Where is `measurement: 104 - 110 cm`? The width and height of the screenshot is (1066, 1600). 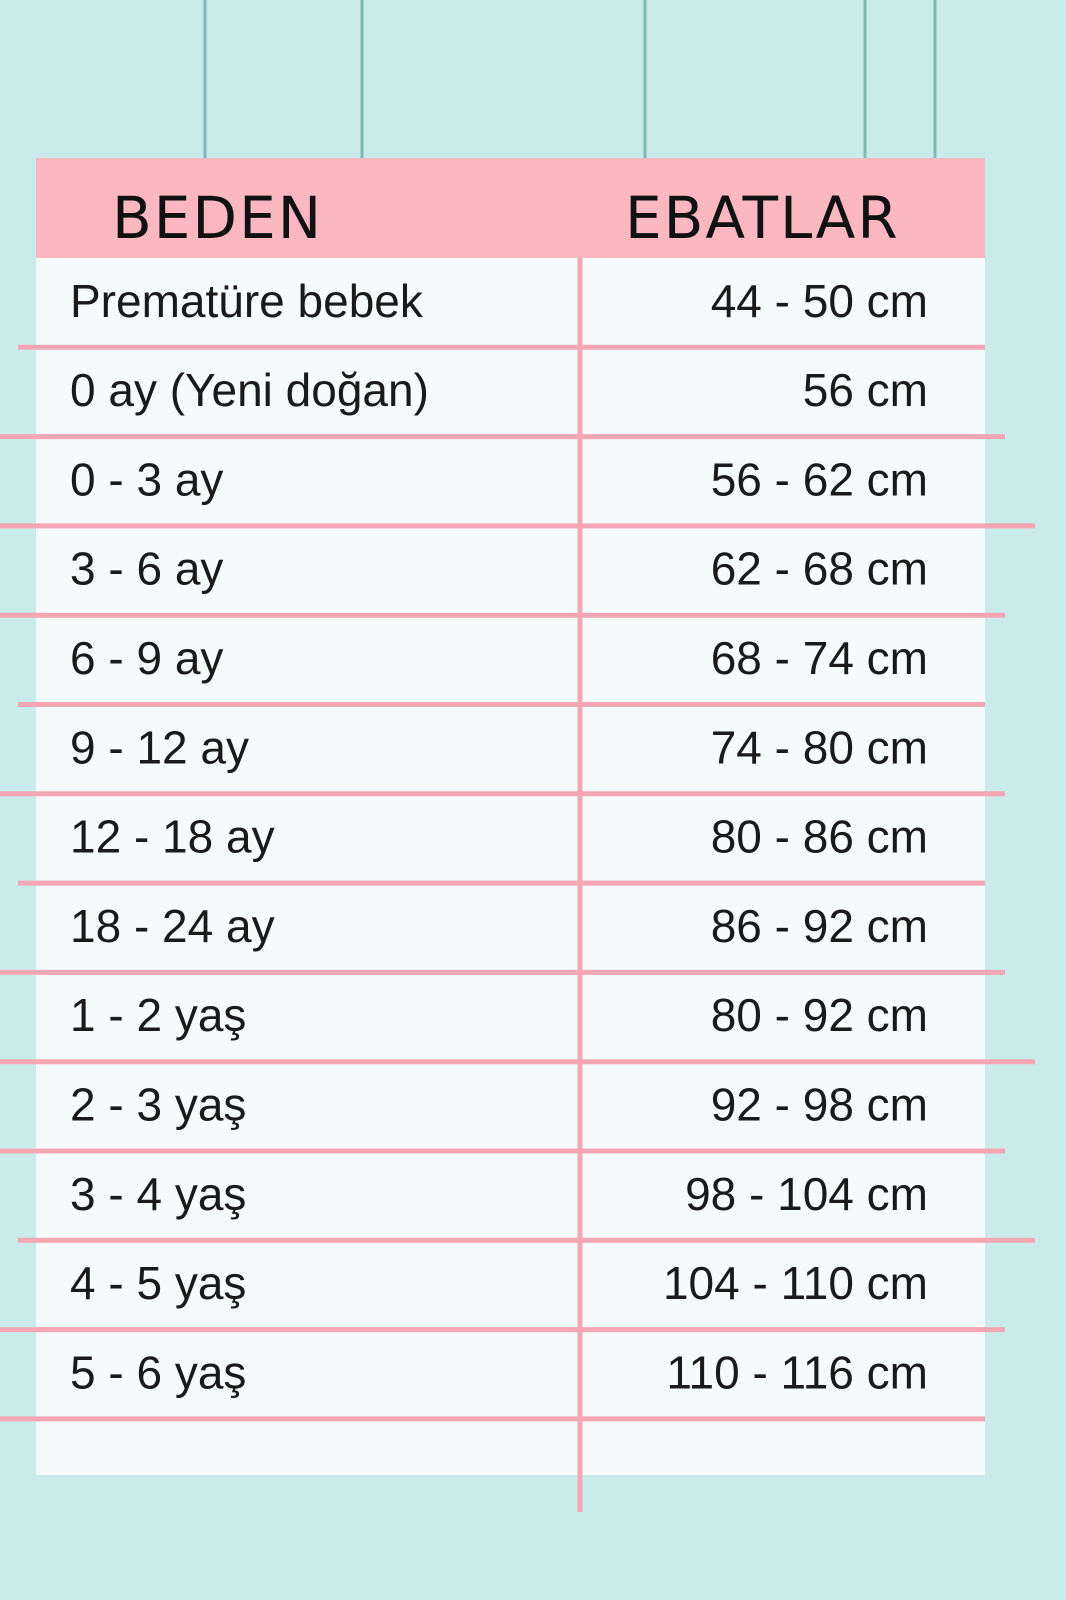 measurement: 104 - 110 cm is located at coordinates (795, 1283).